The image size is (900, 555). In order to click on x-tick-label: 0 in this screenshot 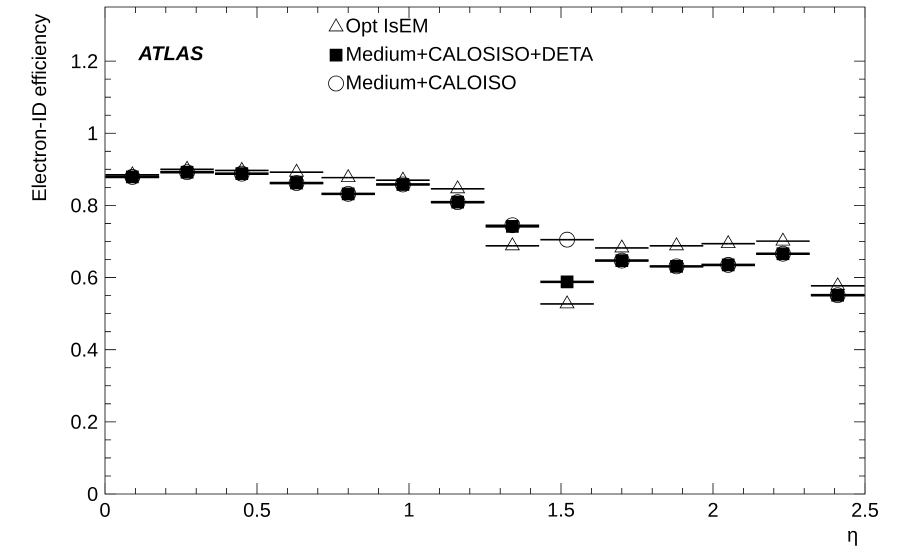, I will do `click(105, 509)`.